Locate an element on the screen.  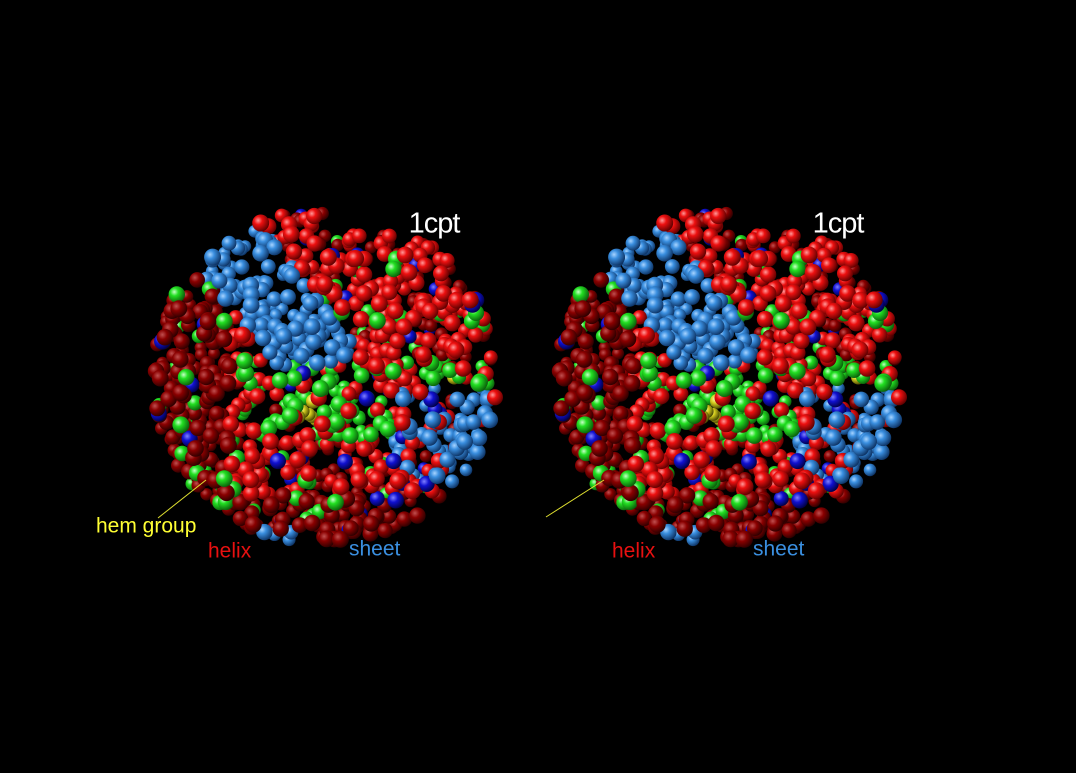
hem-pointer is located at coordinates (575, 498).